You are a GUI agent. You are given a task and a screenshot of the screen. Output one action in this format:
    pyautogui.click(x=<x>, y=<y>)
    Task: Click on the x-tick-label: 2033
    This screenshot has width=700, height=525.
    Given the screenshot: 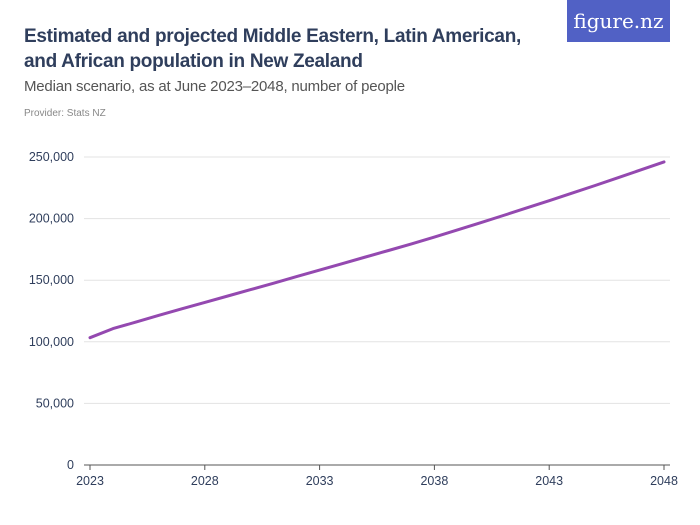 What is the action you would take?
    pyautogui.click(x=320, y=481)
    